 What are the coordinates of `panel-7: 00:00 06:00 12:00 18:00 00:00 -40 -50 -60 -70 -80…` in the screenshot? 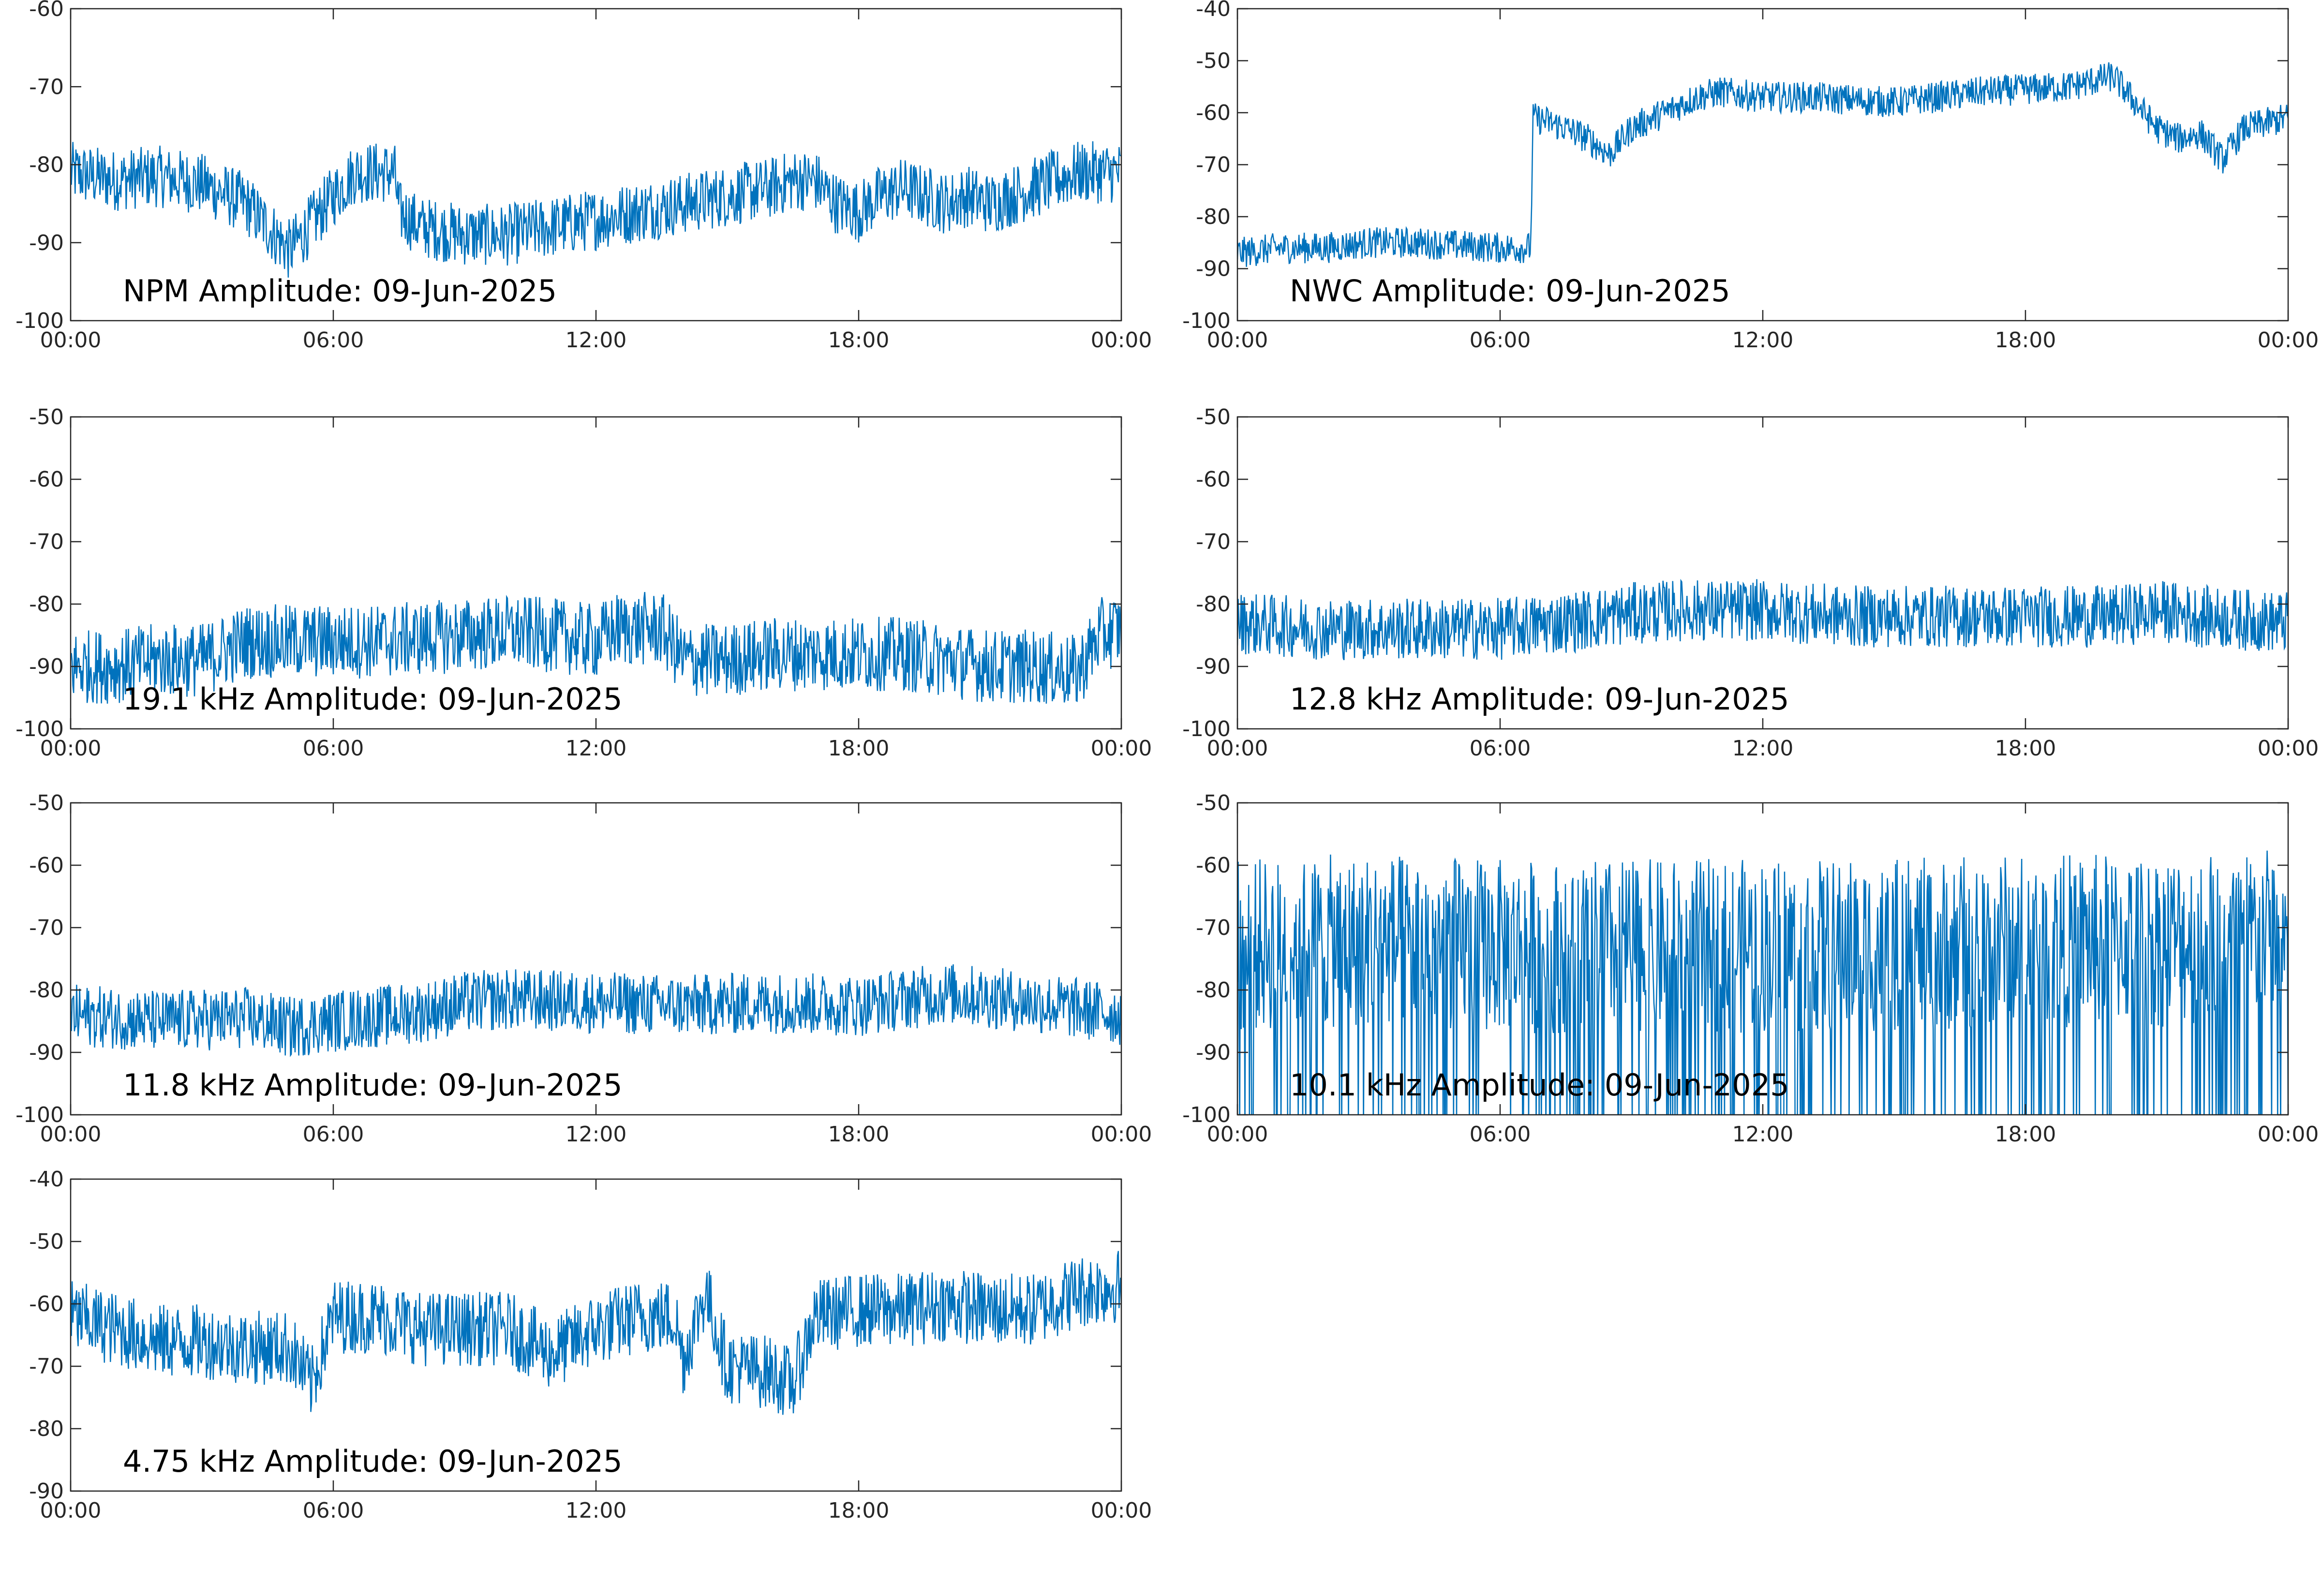 It's located at (590, 1345).